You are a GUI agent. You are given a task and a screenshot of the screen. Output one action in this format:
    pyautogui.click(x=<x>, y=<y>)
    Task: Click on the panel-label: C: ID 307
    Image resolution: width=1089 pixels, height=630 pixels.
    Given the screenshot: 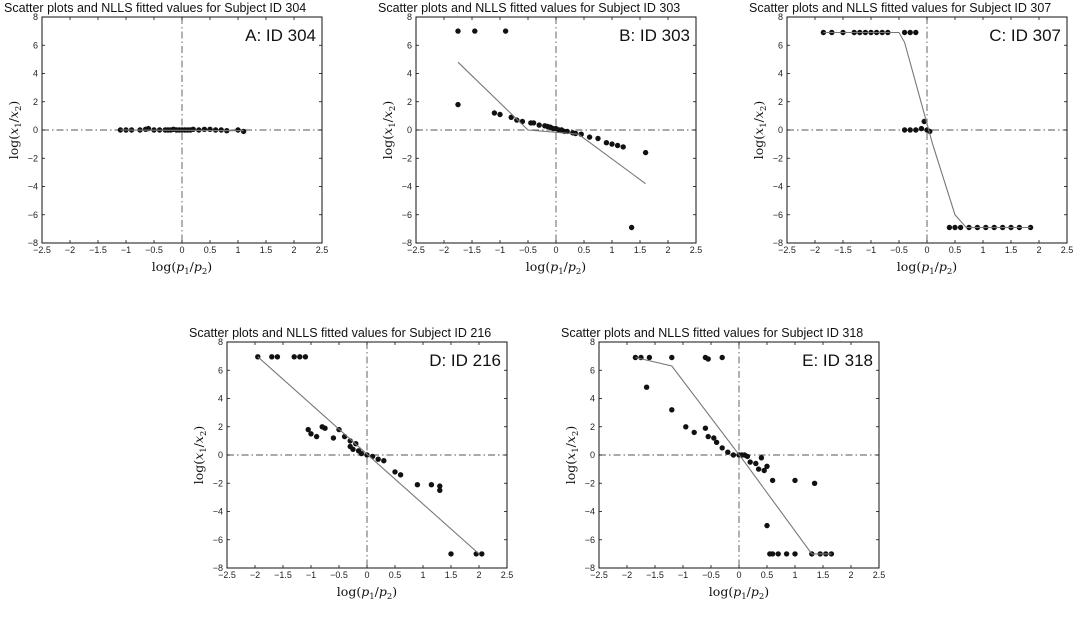 What is the action you would take?
    pyautogui.click(x=1025, y=35)
    